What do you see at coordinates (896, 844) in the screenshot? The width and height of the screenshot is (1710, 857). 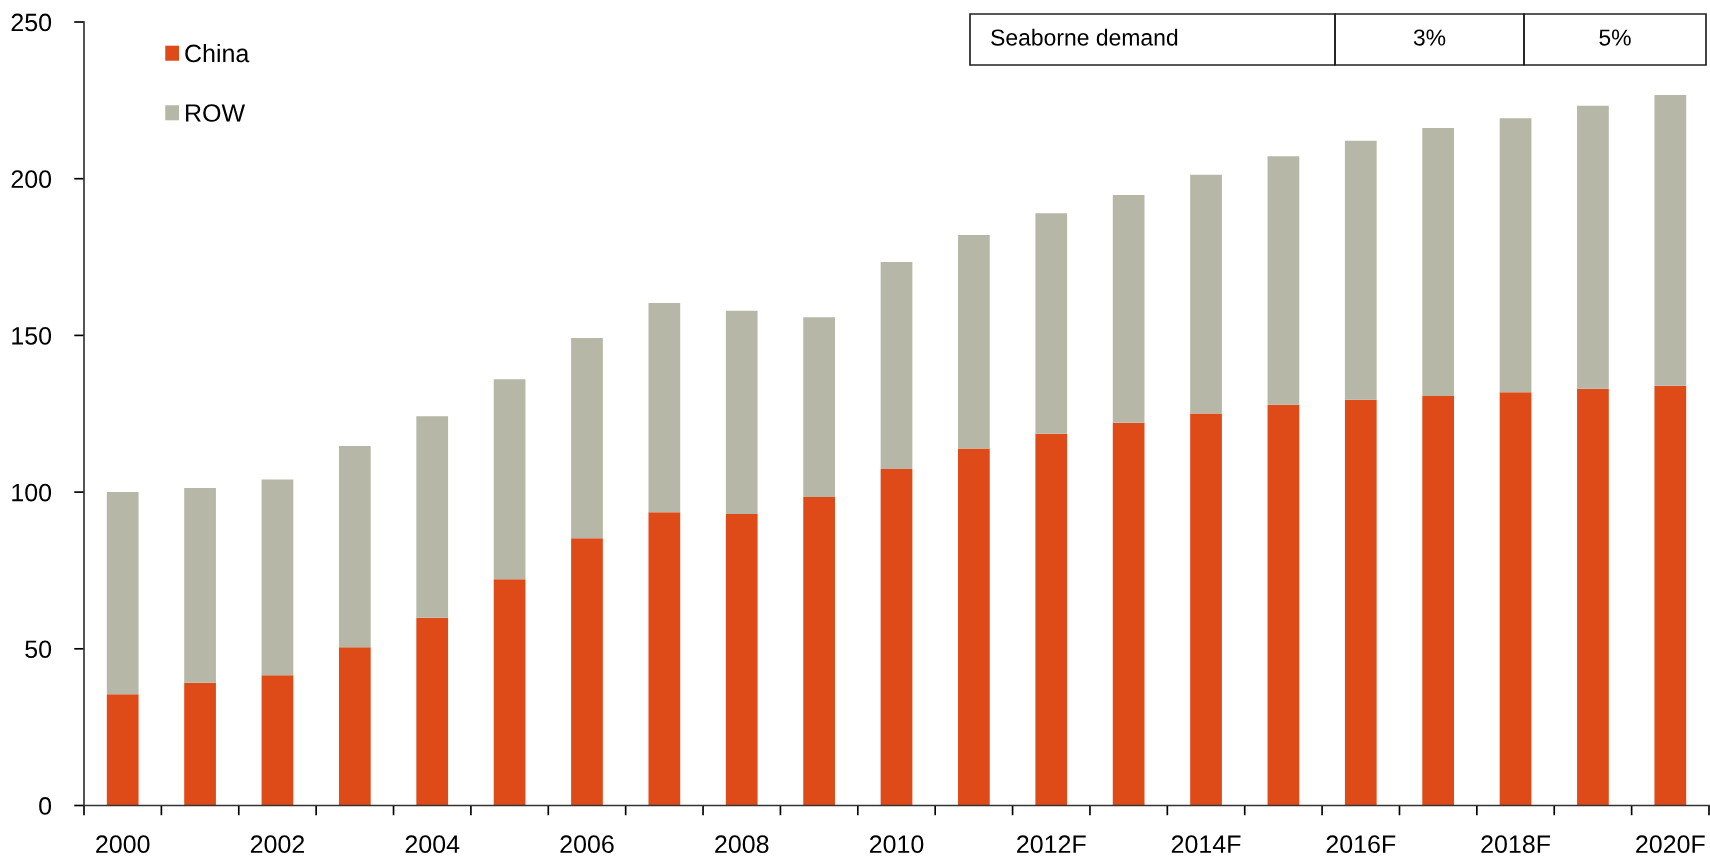 I see `x-tick-label: 2010` at bounding box center [896, 844].